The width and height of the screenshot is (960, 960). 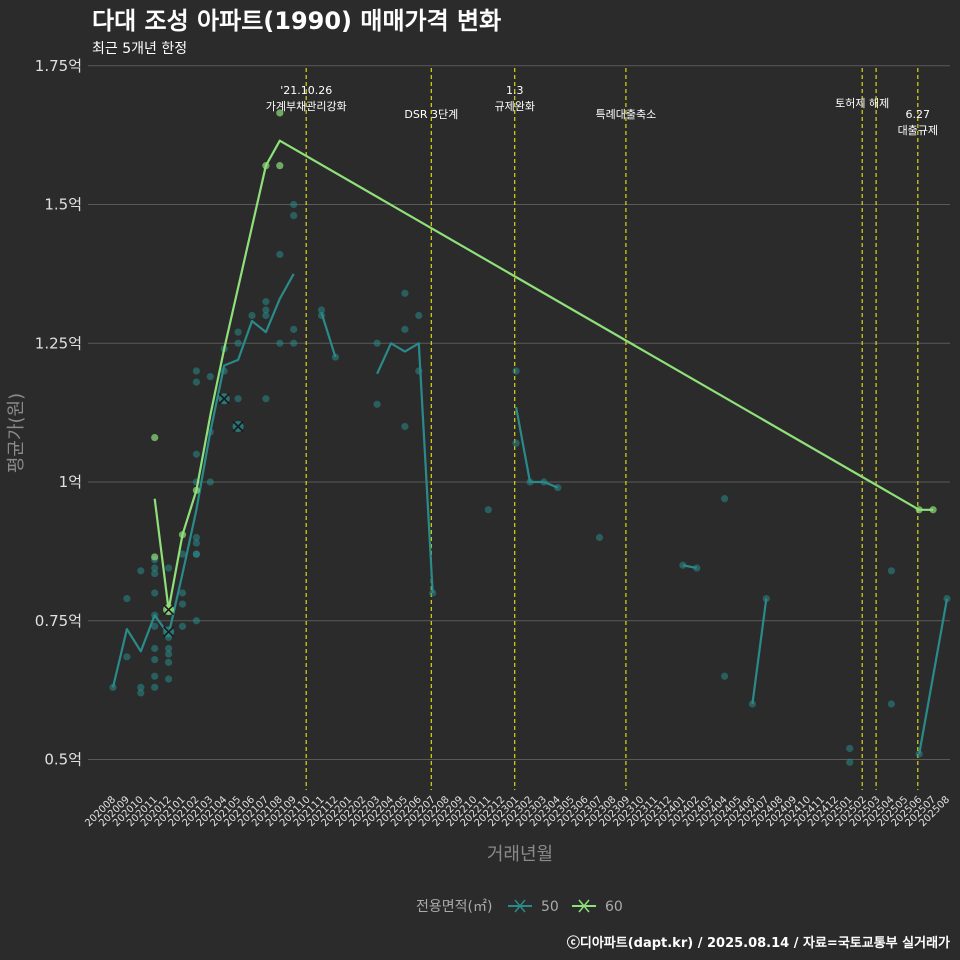 I want to click on legend-item-60: 60, so click(x=597, y=907).